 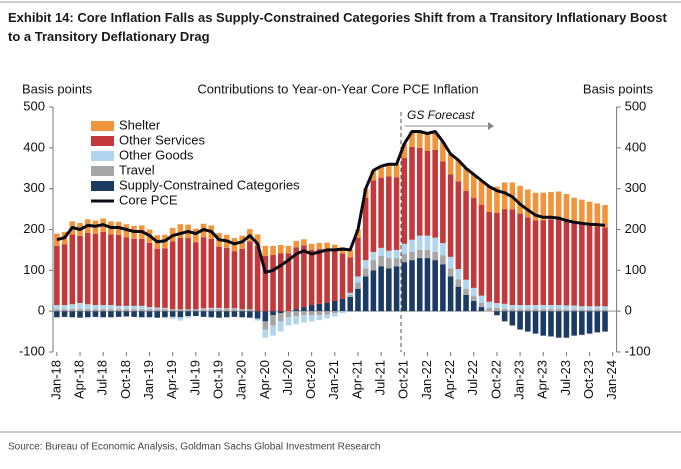 What do you see at coordinates (628, 310) in the screenshot?
I see `y2-tick-label: 0` at bounding box center [628, 310].